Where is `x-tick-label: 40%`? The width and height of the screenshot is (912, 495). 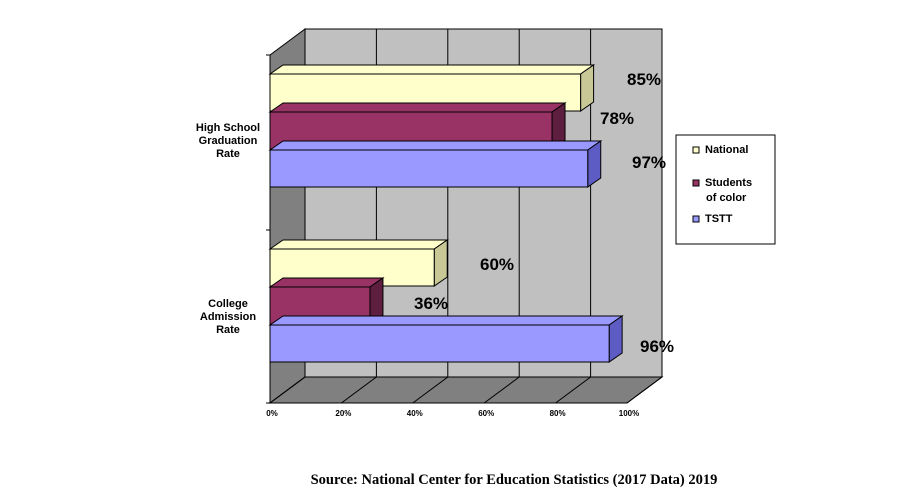
x-tick-label: 40% is located at coordinates (415, 413).